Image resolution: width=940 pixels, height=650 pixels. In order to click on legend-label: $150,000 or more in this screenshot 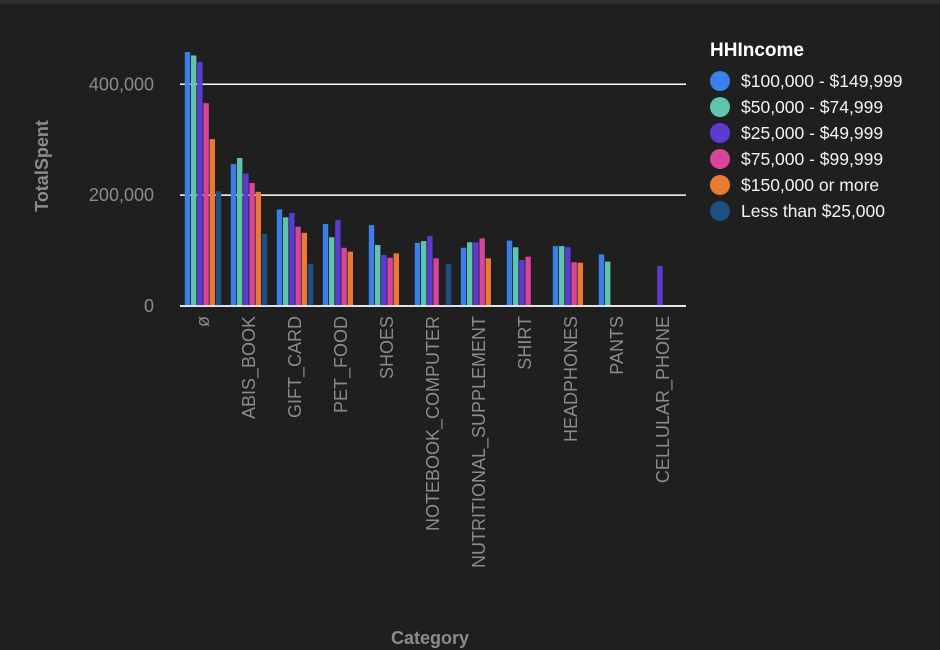, I will do `click(810, 184)`.